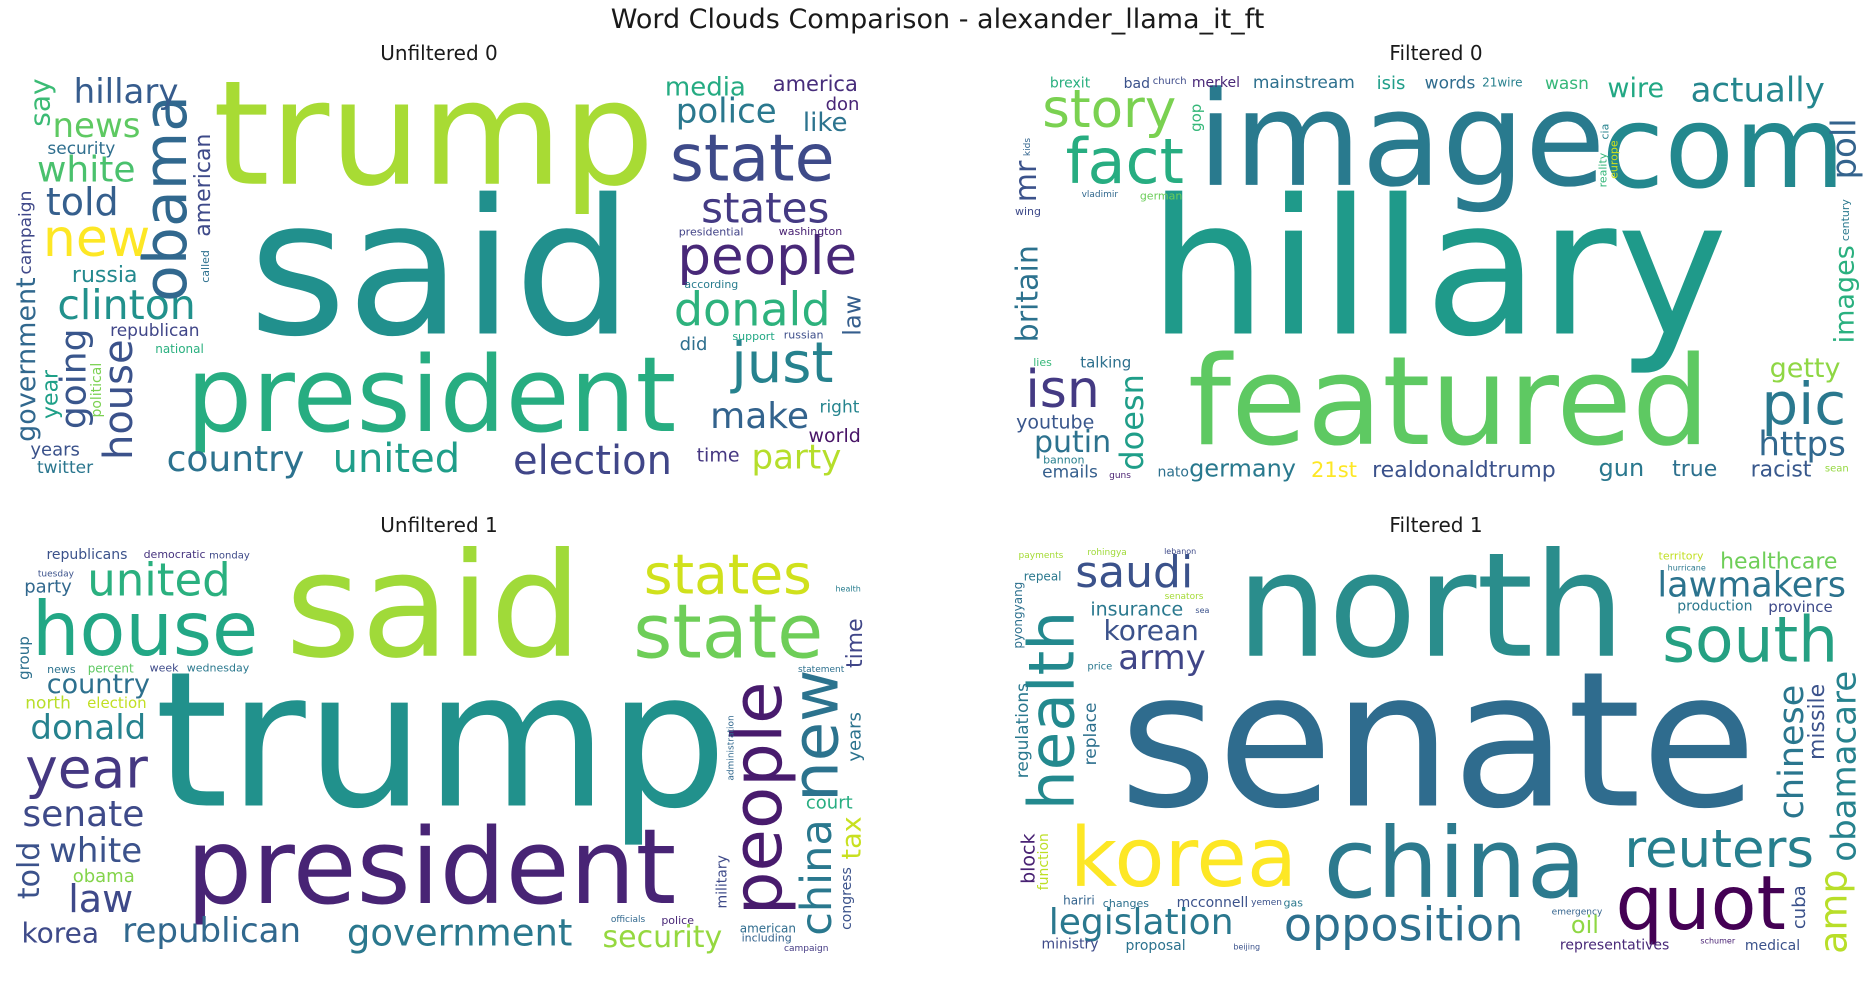 The height and width of the screenshot is (985, 1875). What do you see at coordinates (1173, 473) in the screenshot?
I see `cloud-word: nato` at bounding box center [1173, 473].